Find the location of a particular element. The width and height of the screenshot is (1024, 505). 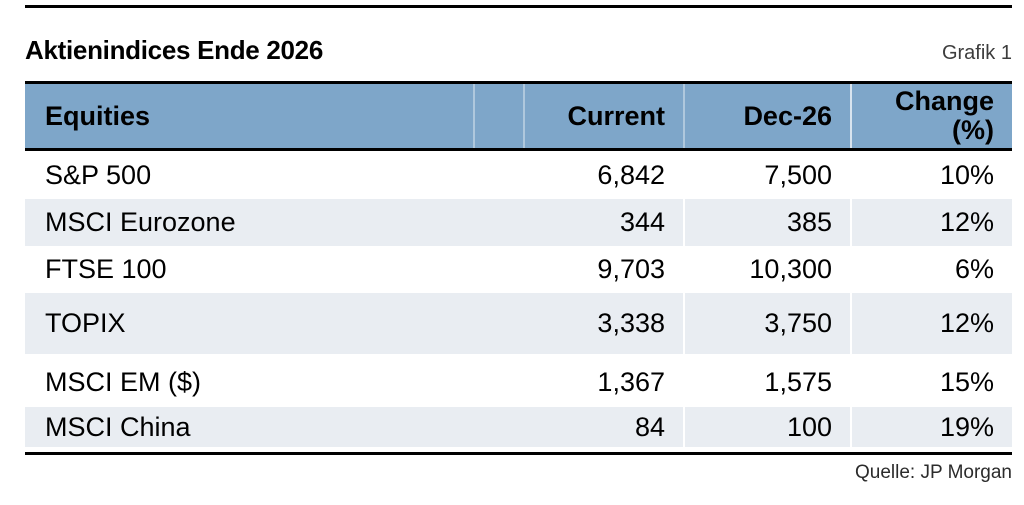

table-row-msci-eurozone: MSCI Eurozone 344 385 12% is located at coordinates (518, 222).